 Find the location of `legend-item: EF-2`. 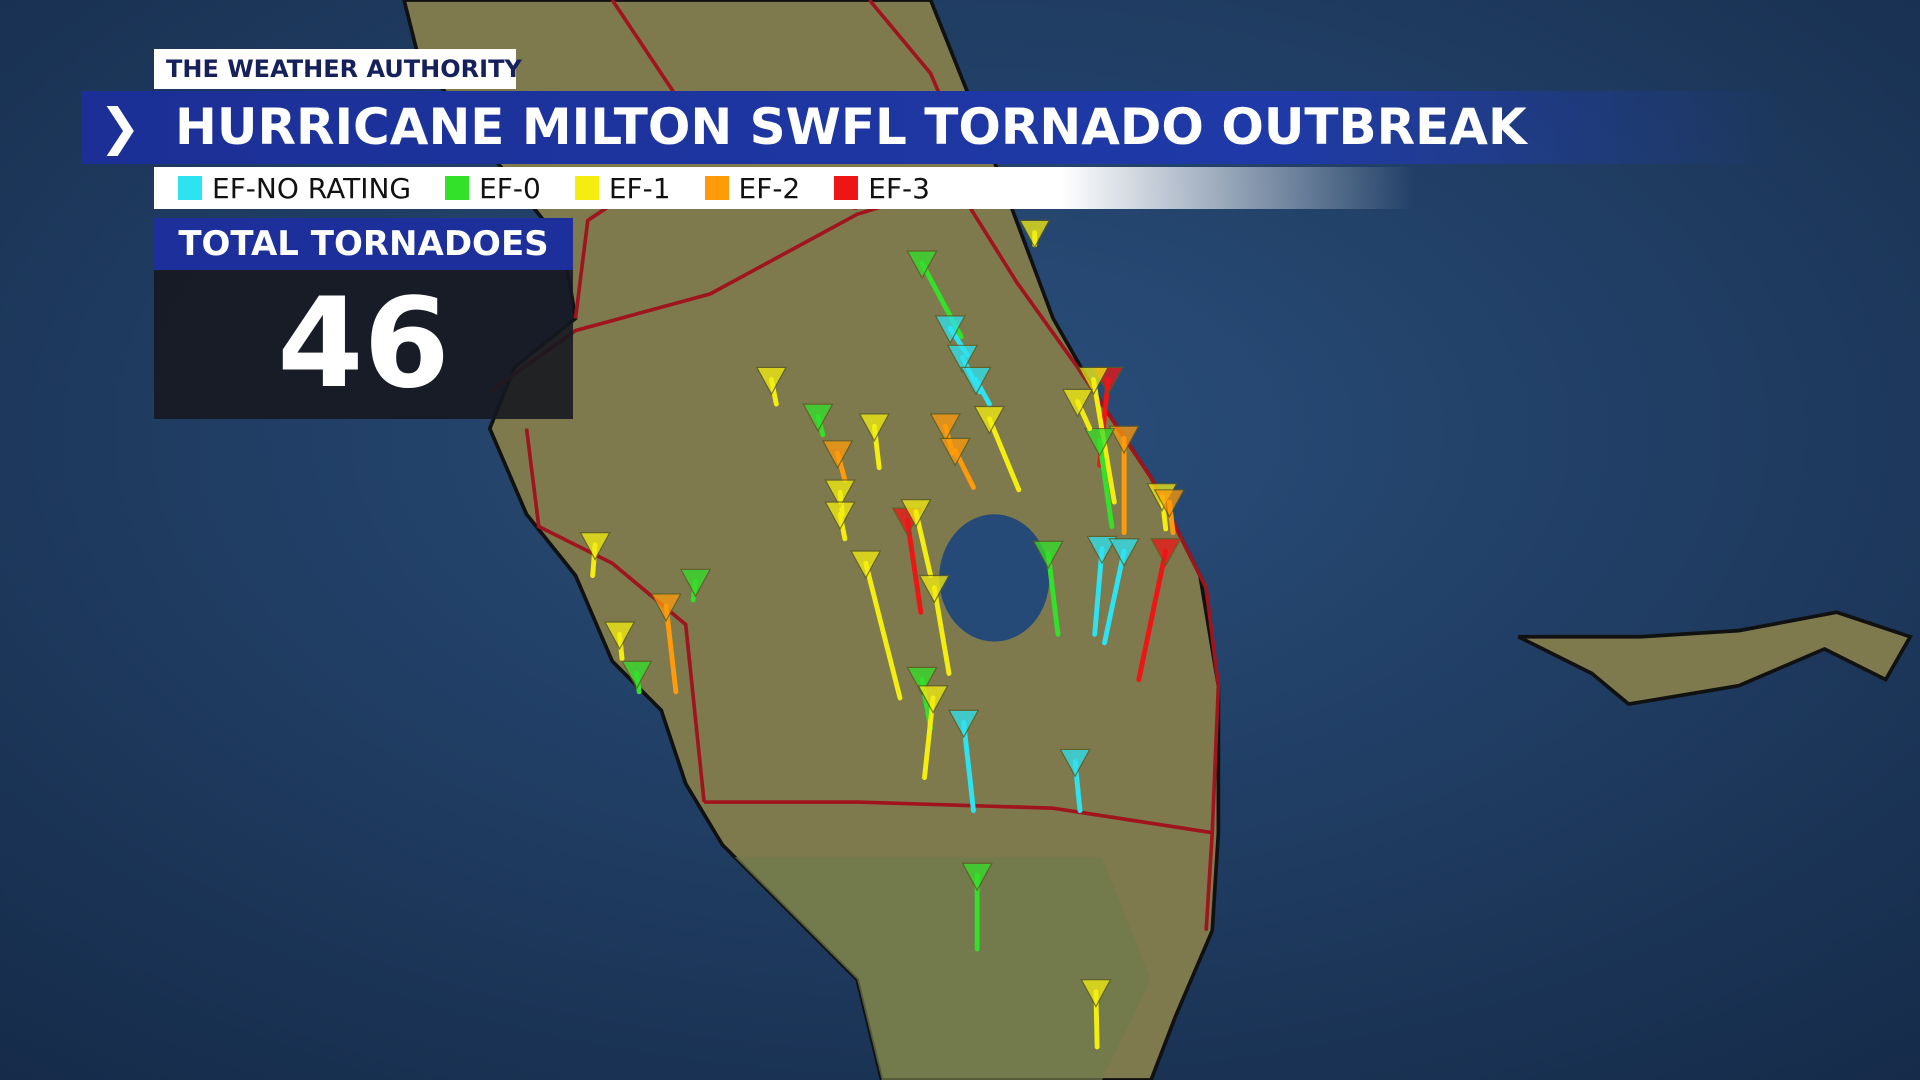

legend-item: EF-2 is located at coordinates (752, 188).